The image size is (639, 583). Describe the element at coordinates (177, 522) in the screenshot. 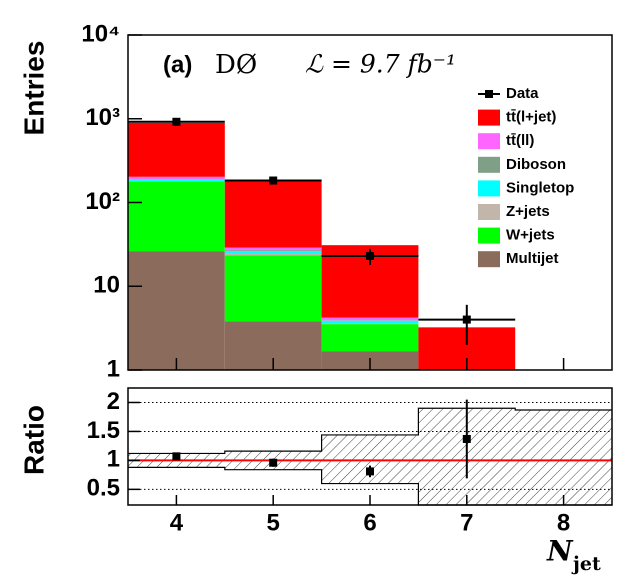

I see `x-tick-label: 4` at that location.